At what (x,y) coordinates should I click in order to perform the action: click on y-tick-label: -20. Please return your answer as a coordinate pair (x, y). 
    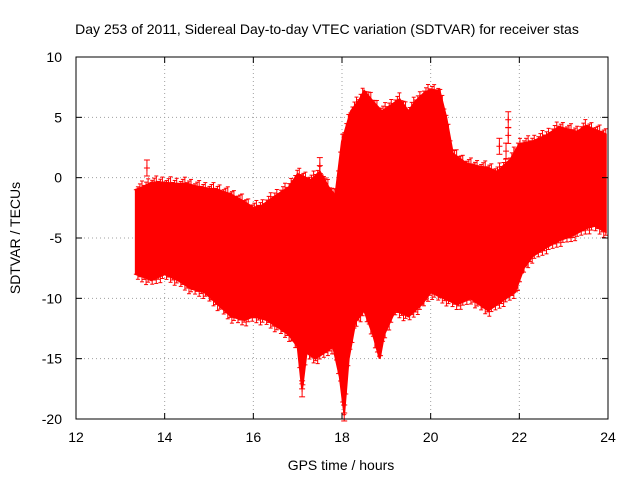
    Looking at the image, I should click on (52, 419).